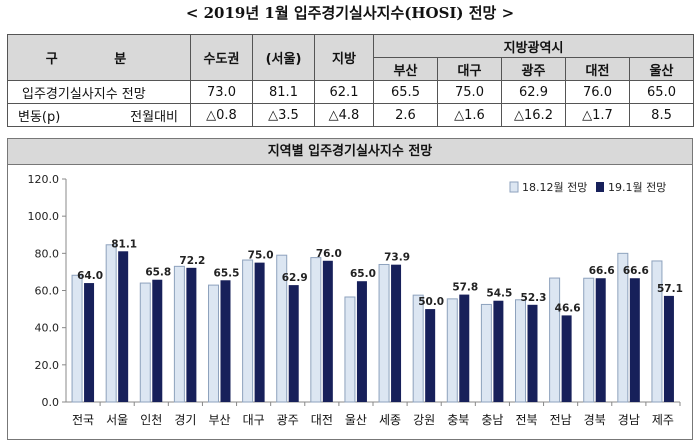  Describe the element at coordinates (47, 328) in the screenshot. I see `y-tick-label: 40.0` at that location.